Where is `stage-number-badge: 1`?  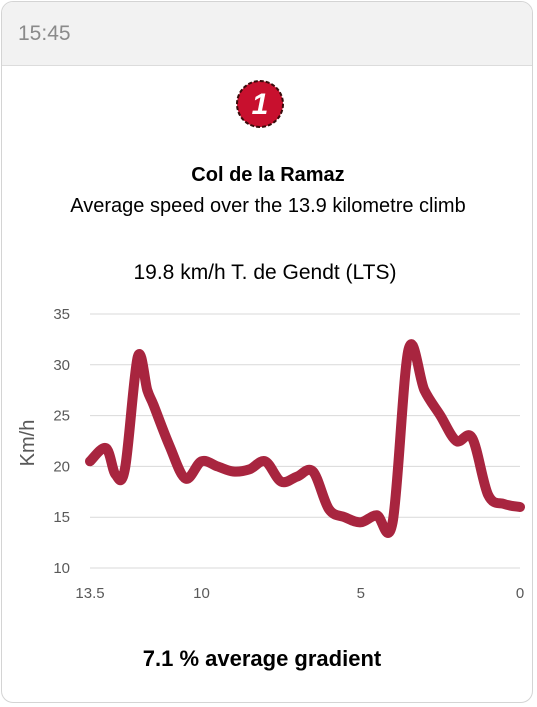
stage-number-badge: 1 is located at coordinates (260, 104).